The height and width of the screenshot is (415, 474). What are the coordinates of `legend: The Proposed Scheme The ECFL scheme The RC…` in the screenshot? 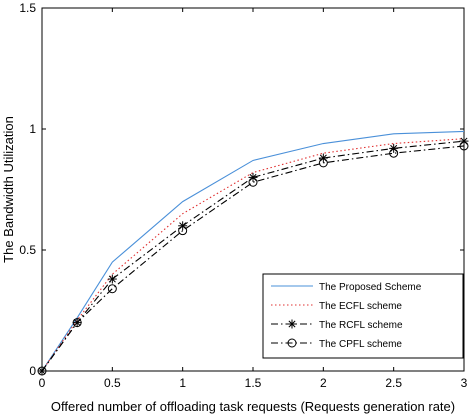 It's located at (363, 316).